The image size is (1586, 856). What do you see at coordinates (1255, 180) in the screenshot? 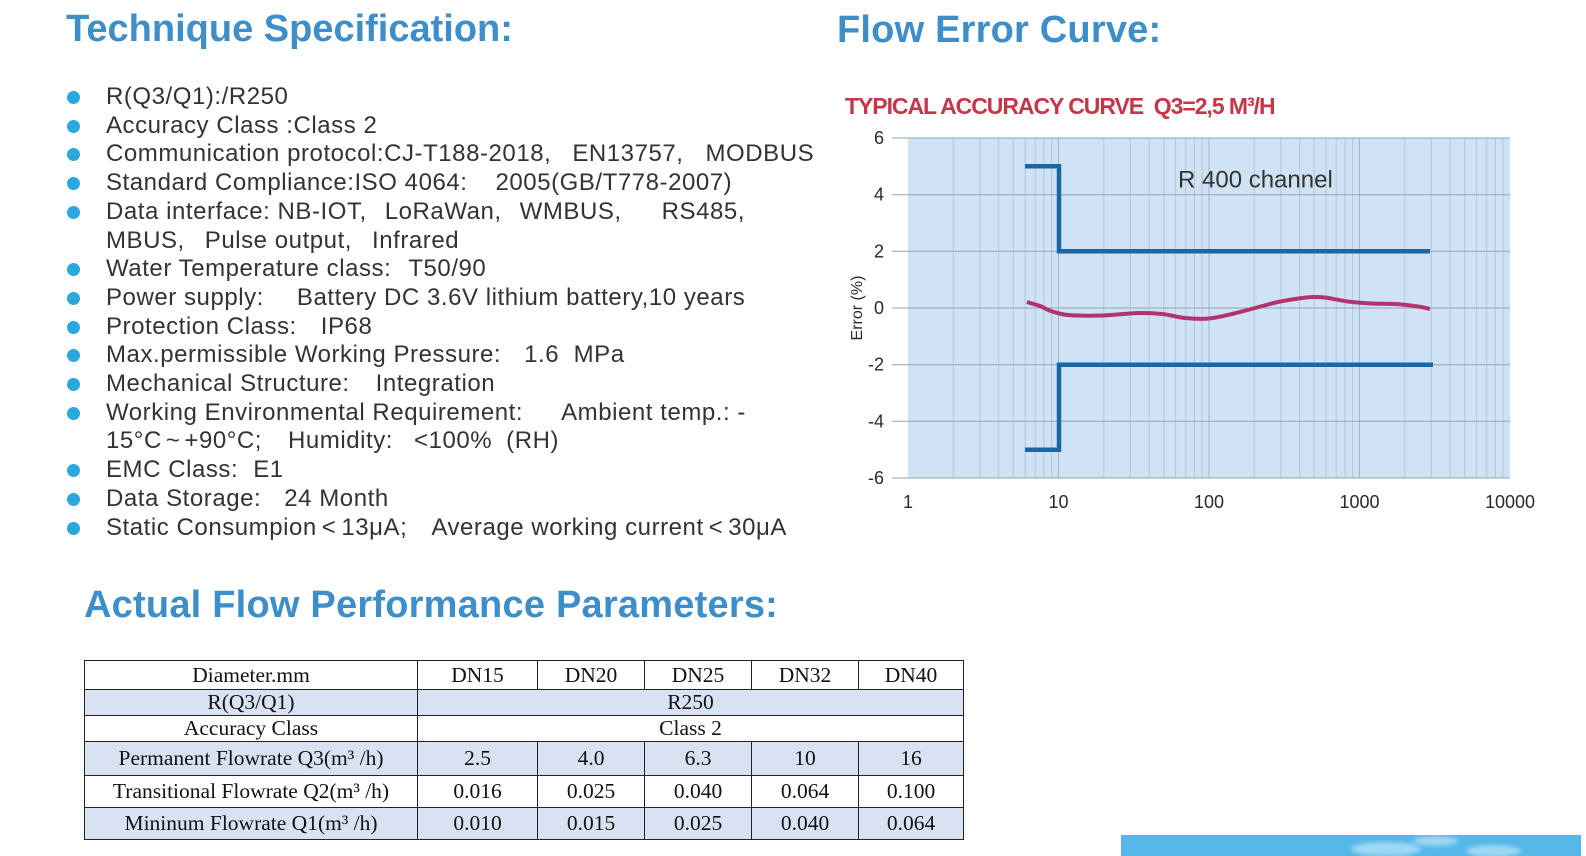
I see `svg-text: R 400 channel` at bounding box center [1255, 180].